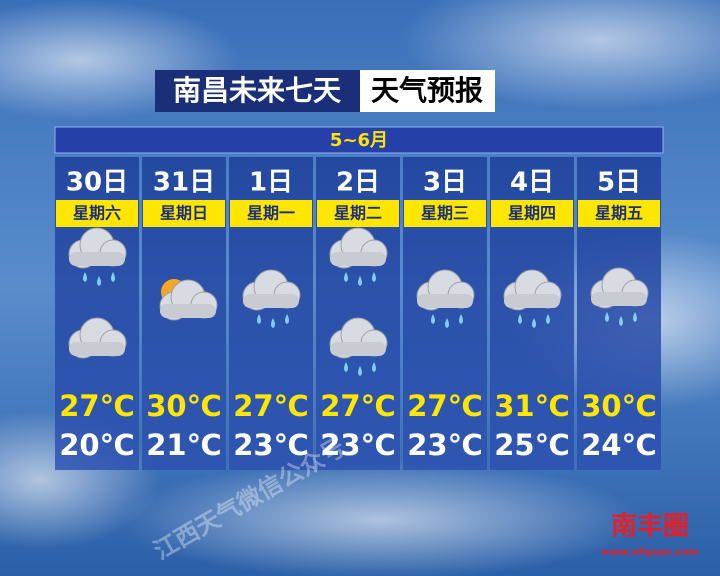 Image resolution: width=720 pixels, height=576 pixels. I want to click on title-right: 天气预报, so click(427, 90).